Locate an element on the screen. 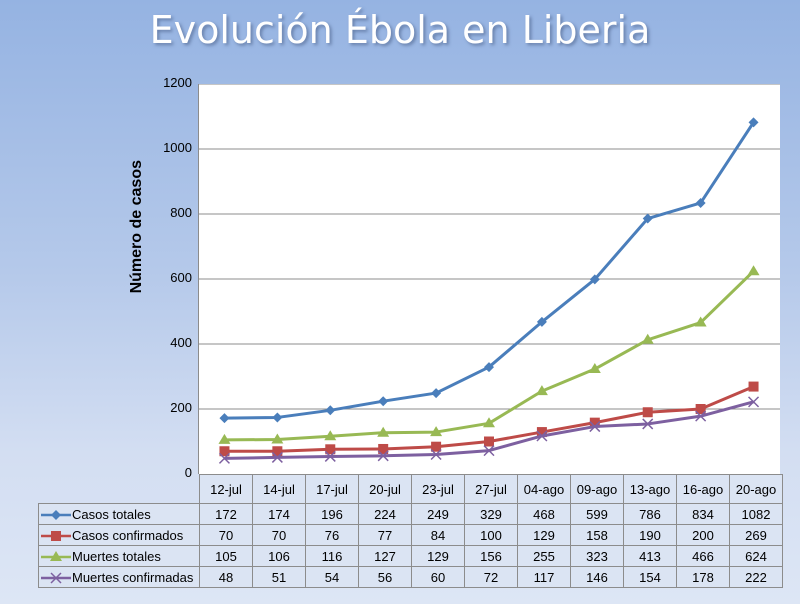 This screenshot has width=800, height=604. data-label: 48 is located at coordinates (226, 577).